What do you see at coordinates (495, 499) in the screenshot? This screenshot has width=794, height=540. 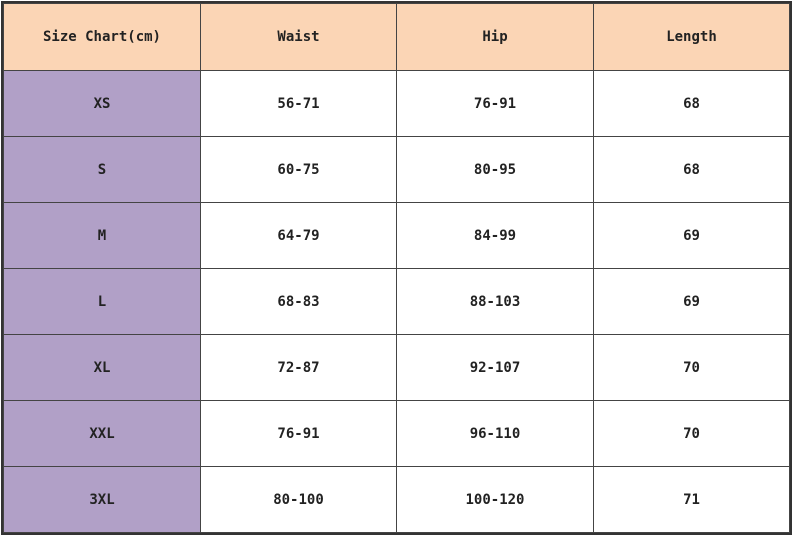 I see `cell-hip: 100-120` at bounding box center [495, 499].